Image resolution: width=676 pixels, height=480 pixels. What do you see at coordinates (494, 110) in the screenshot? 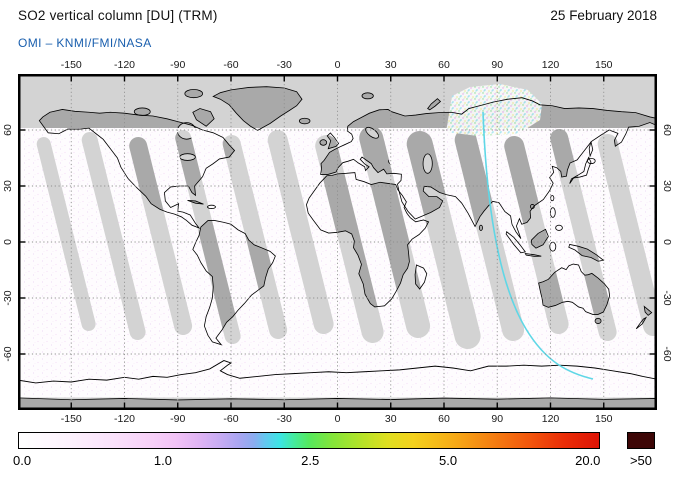
I see `anomaly-noise-patch` at bounding box center [494, 110].